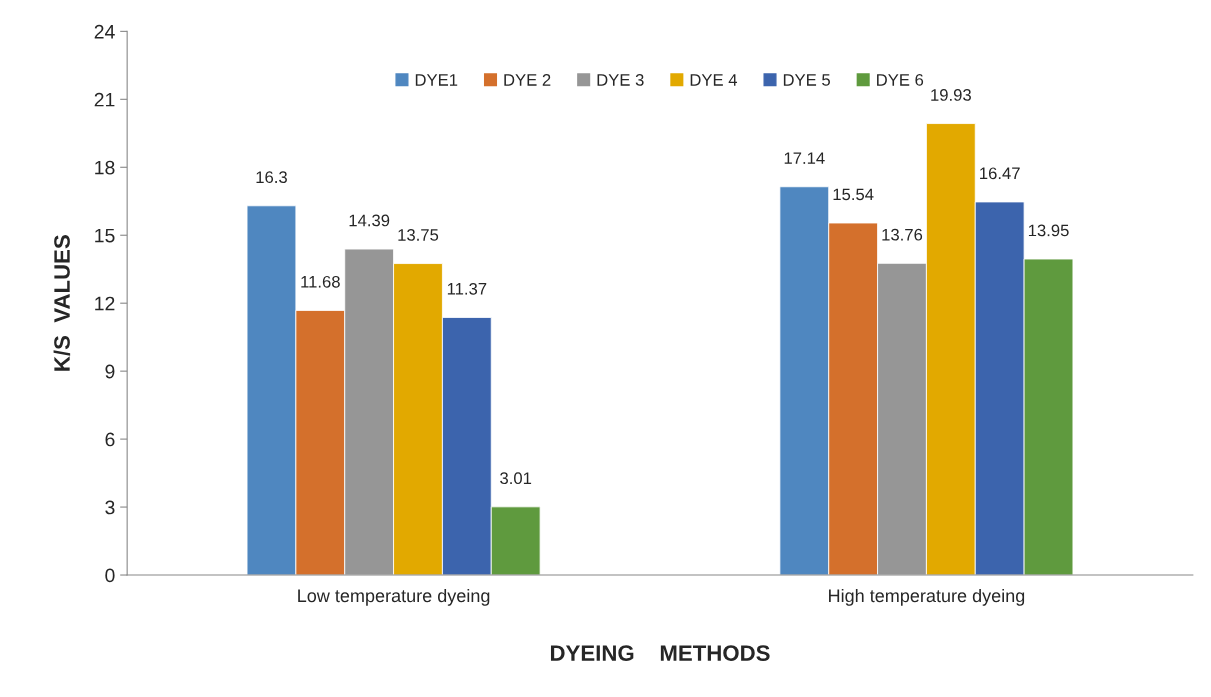 The width and height of the screenshot is (1211, 697). I want to click on y-tick-label: 12, so click(105, 303).